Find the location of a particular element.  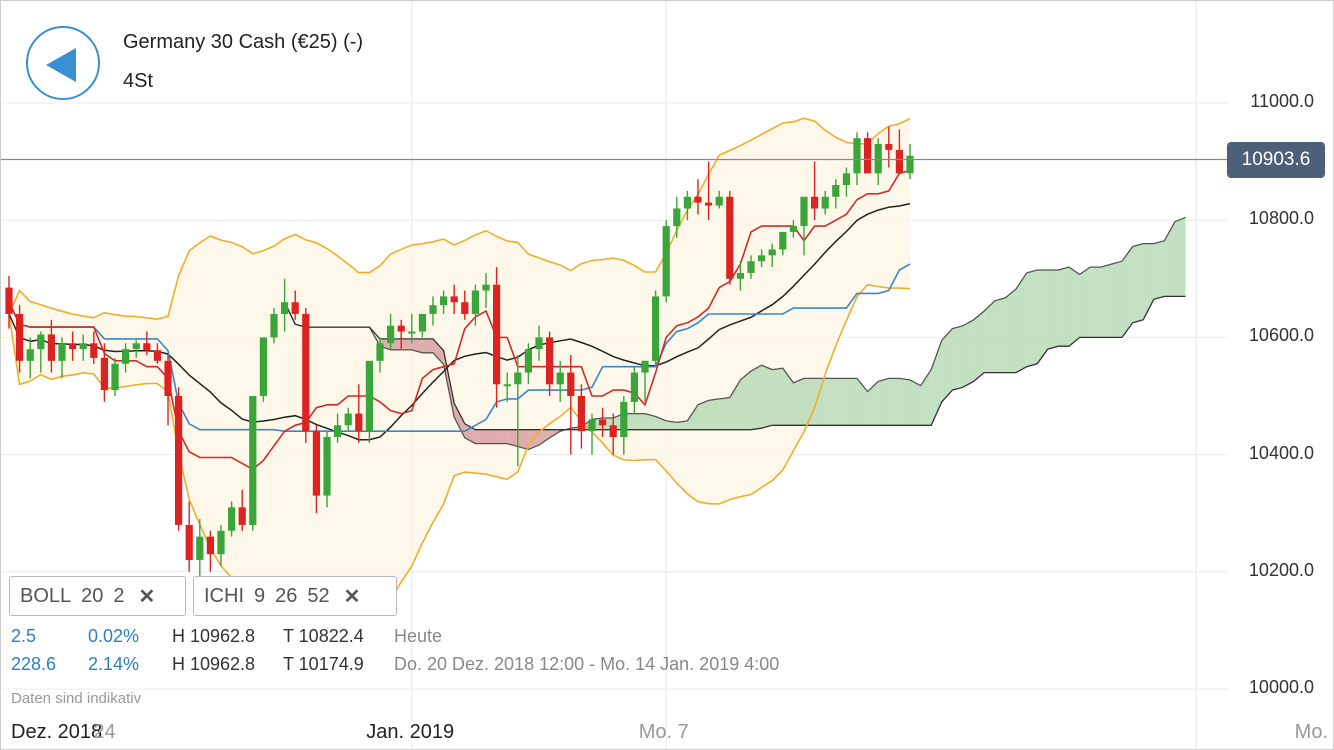

stat-change: 228.6 is located at coordinates (34, 664).